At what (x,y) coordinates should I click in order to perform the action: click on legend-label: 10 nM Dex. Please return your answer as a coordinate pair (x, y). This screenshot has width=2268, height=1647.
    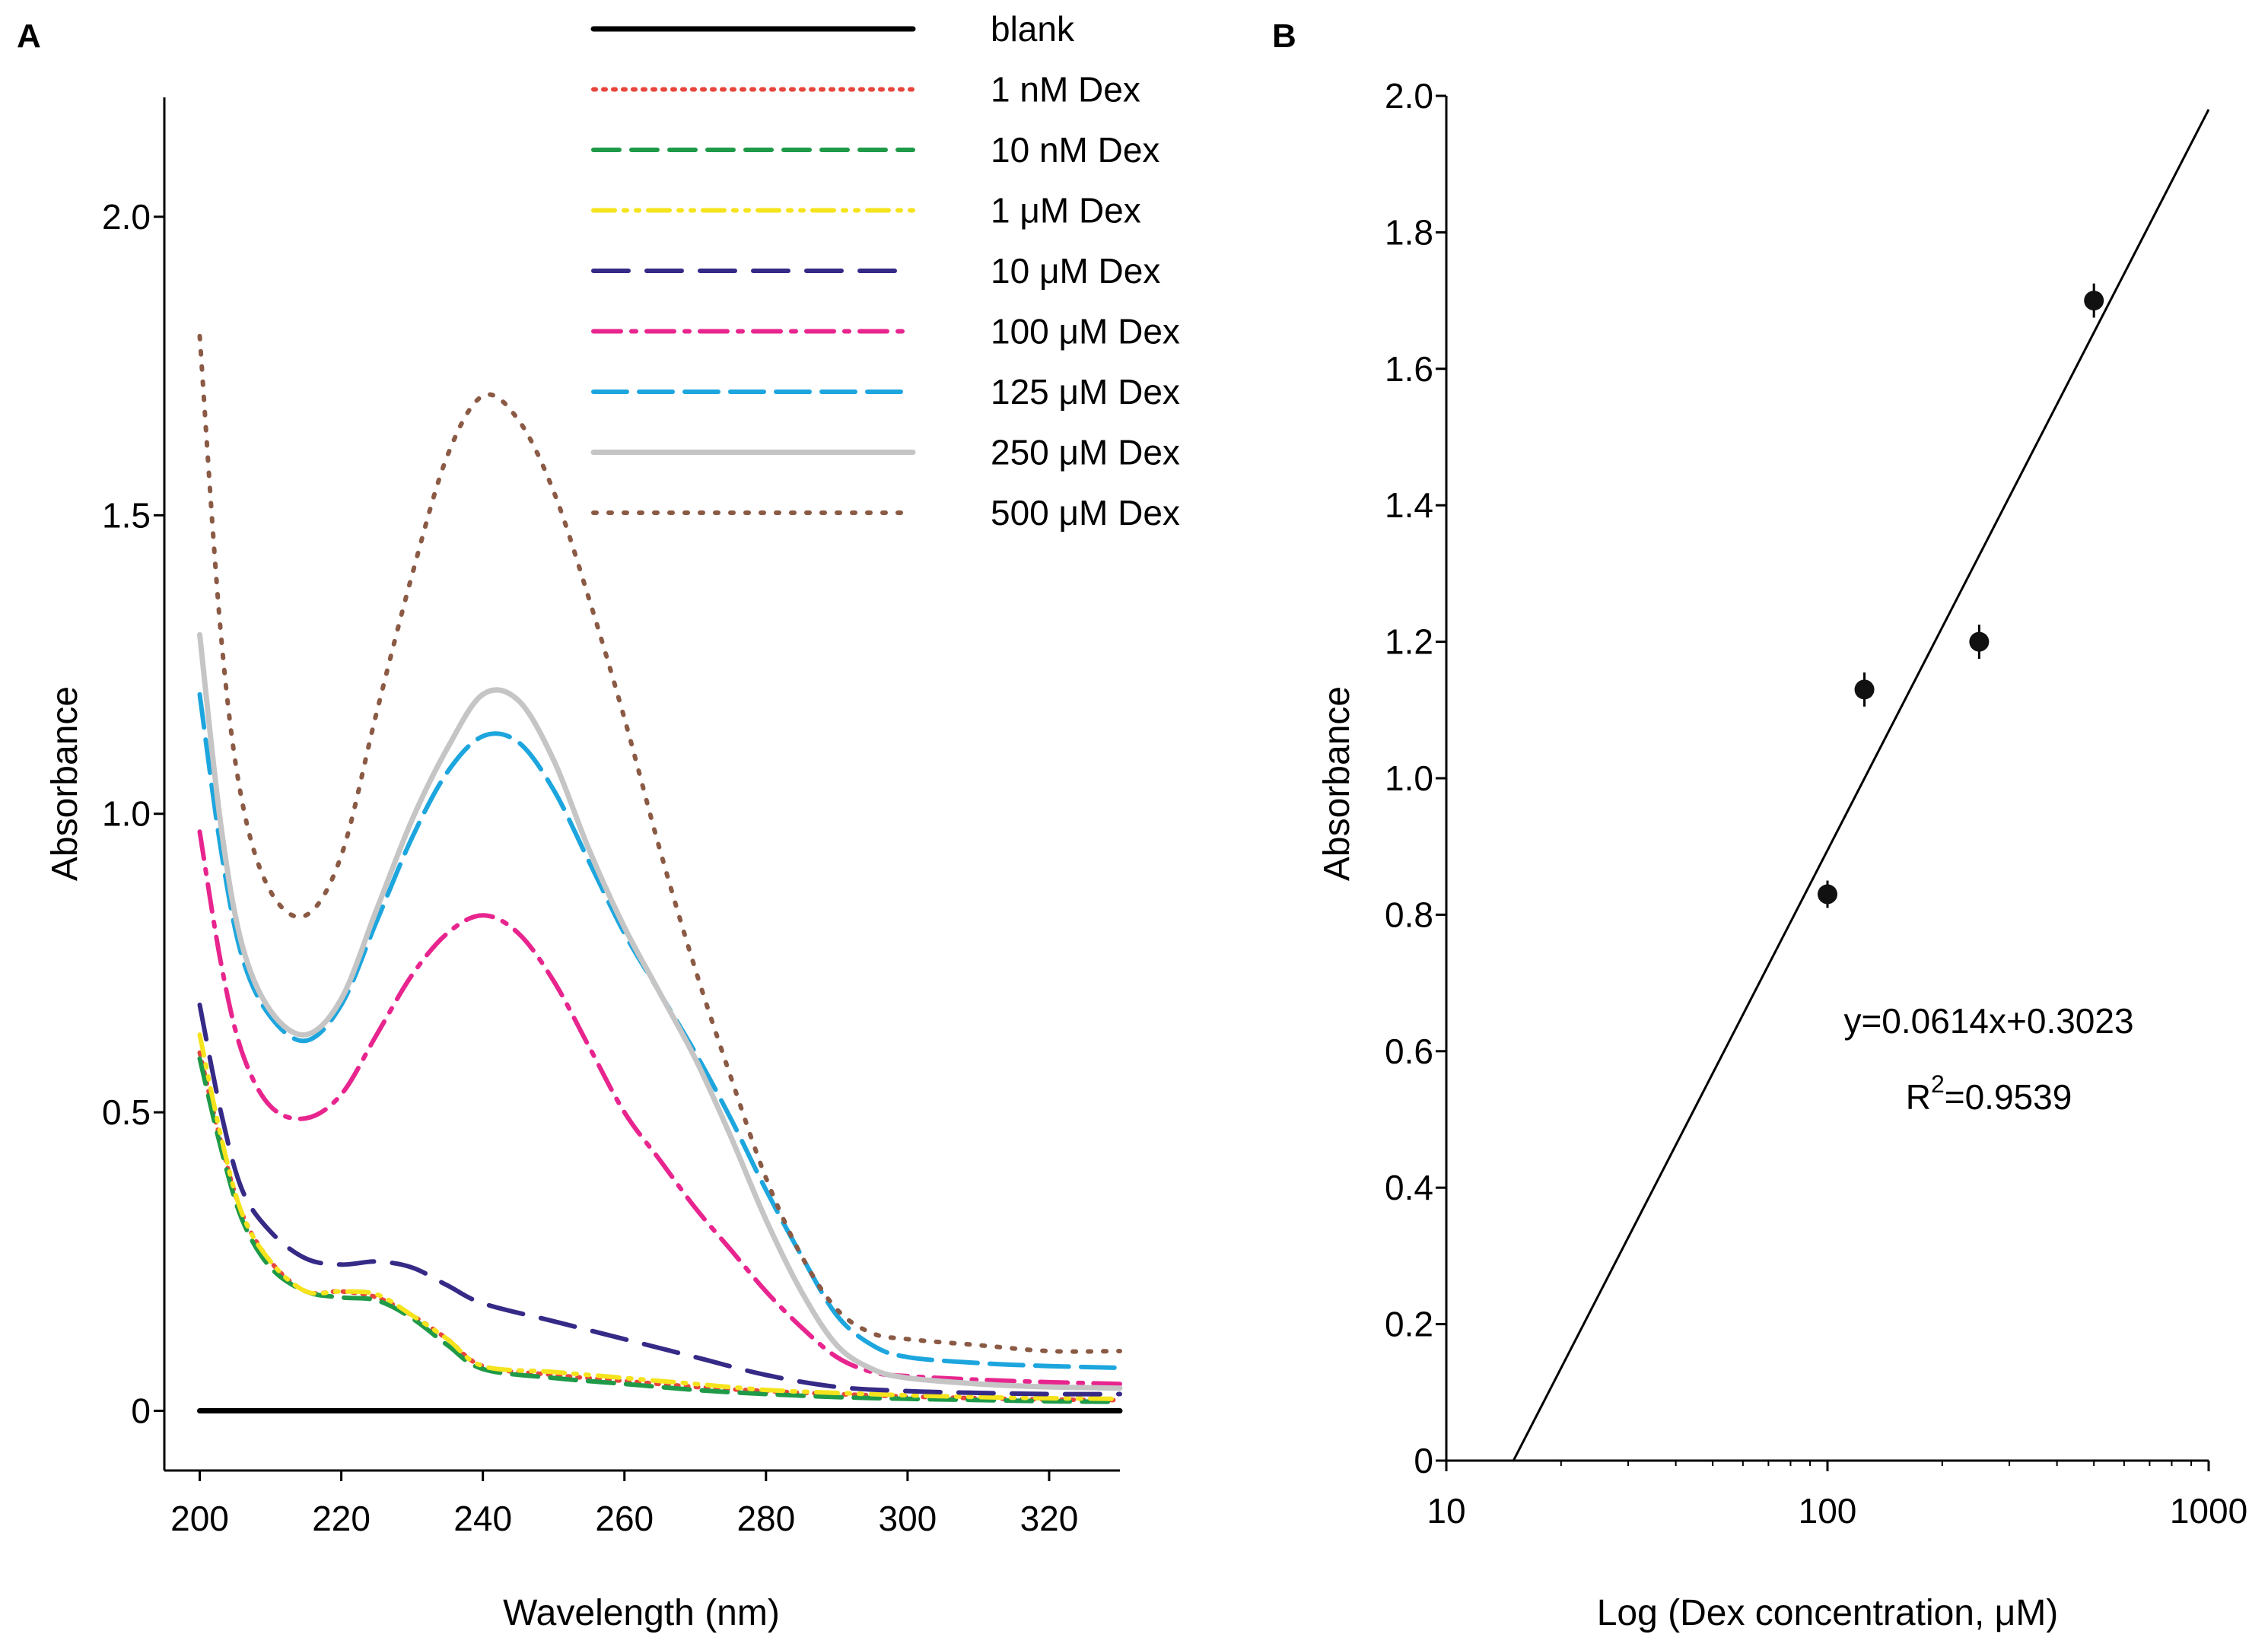
    Looking at the image, I should click on (1075, 150).